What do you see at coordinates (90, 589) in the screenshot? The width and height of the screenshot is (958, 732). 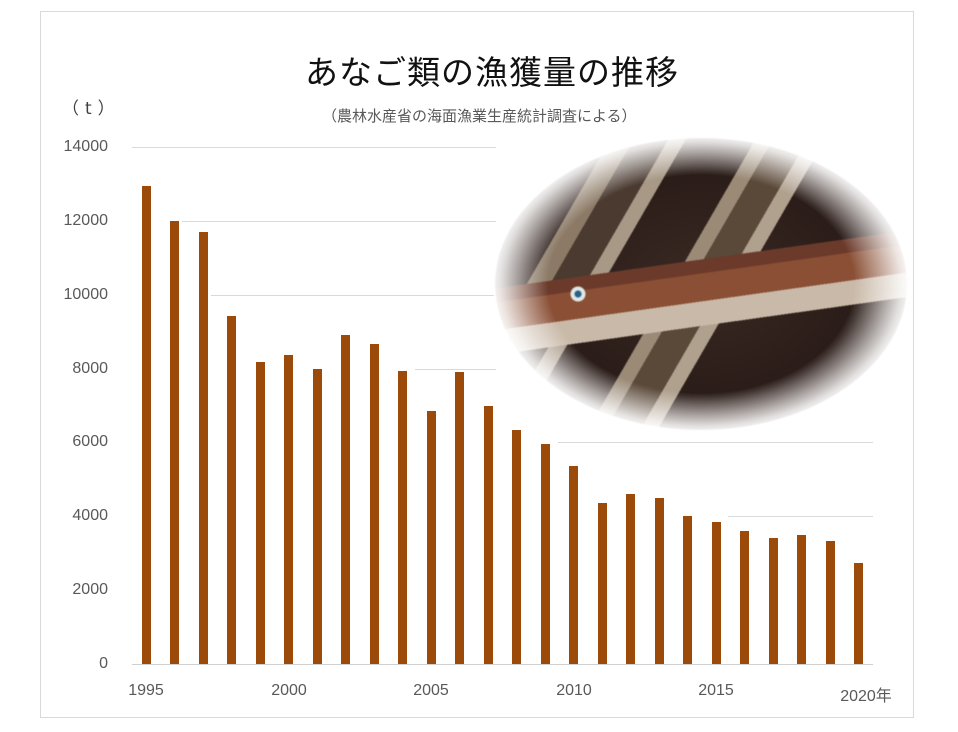 I see `y-tick-label: 2000` at bounding box center [90, 589].